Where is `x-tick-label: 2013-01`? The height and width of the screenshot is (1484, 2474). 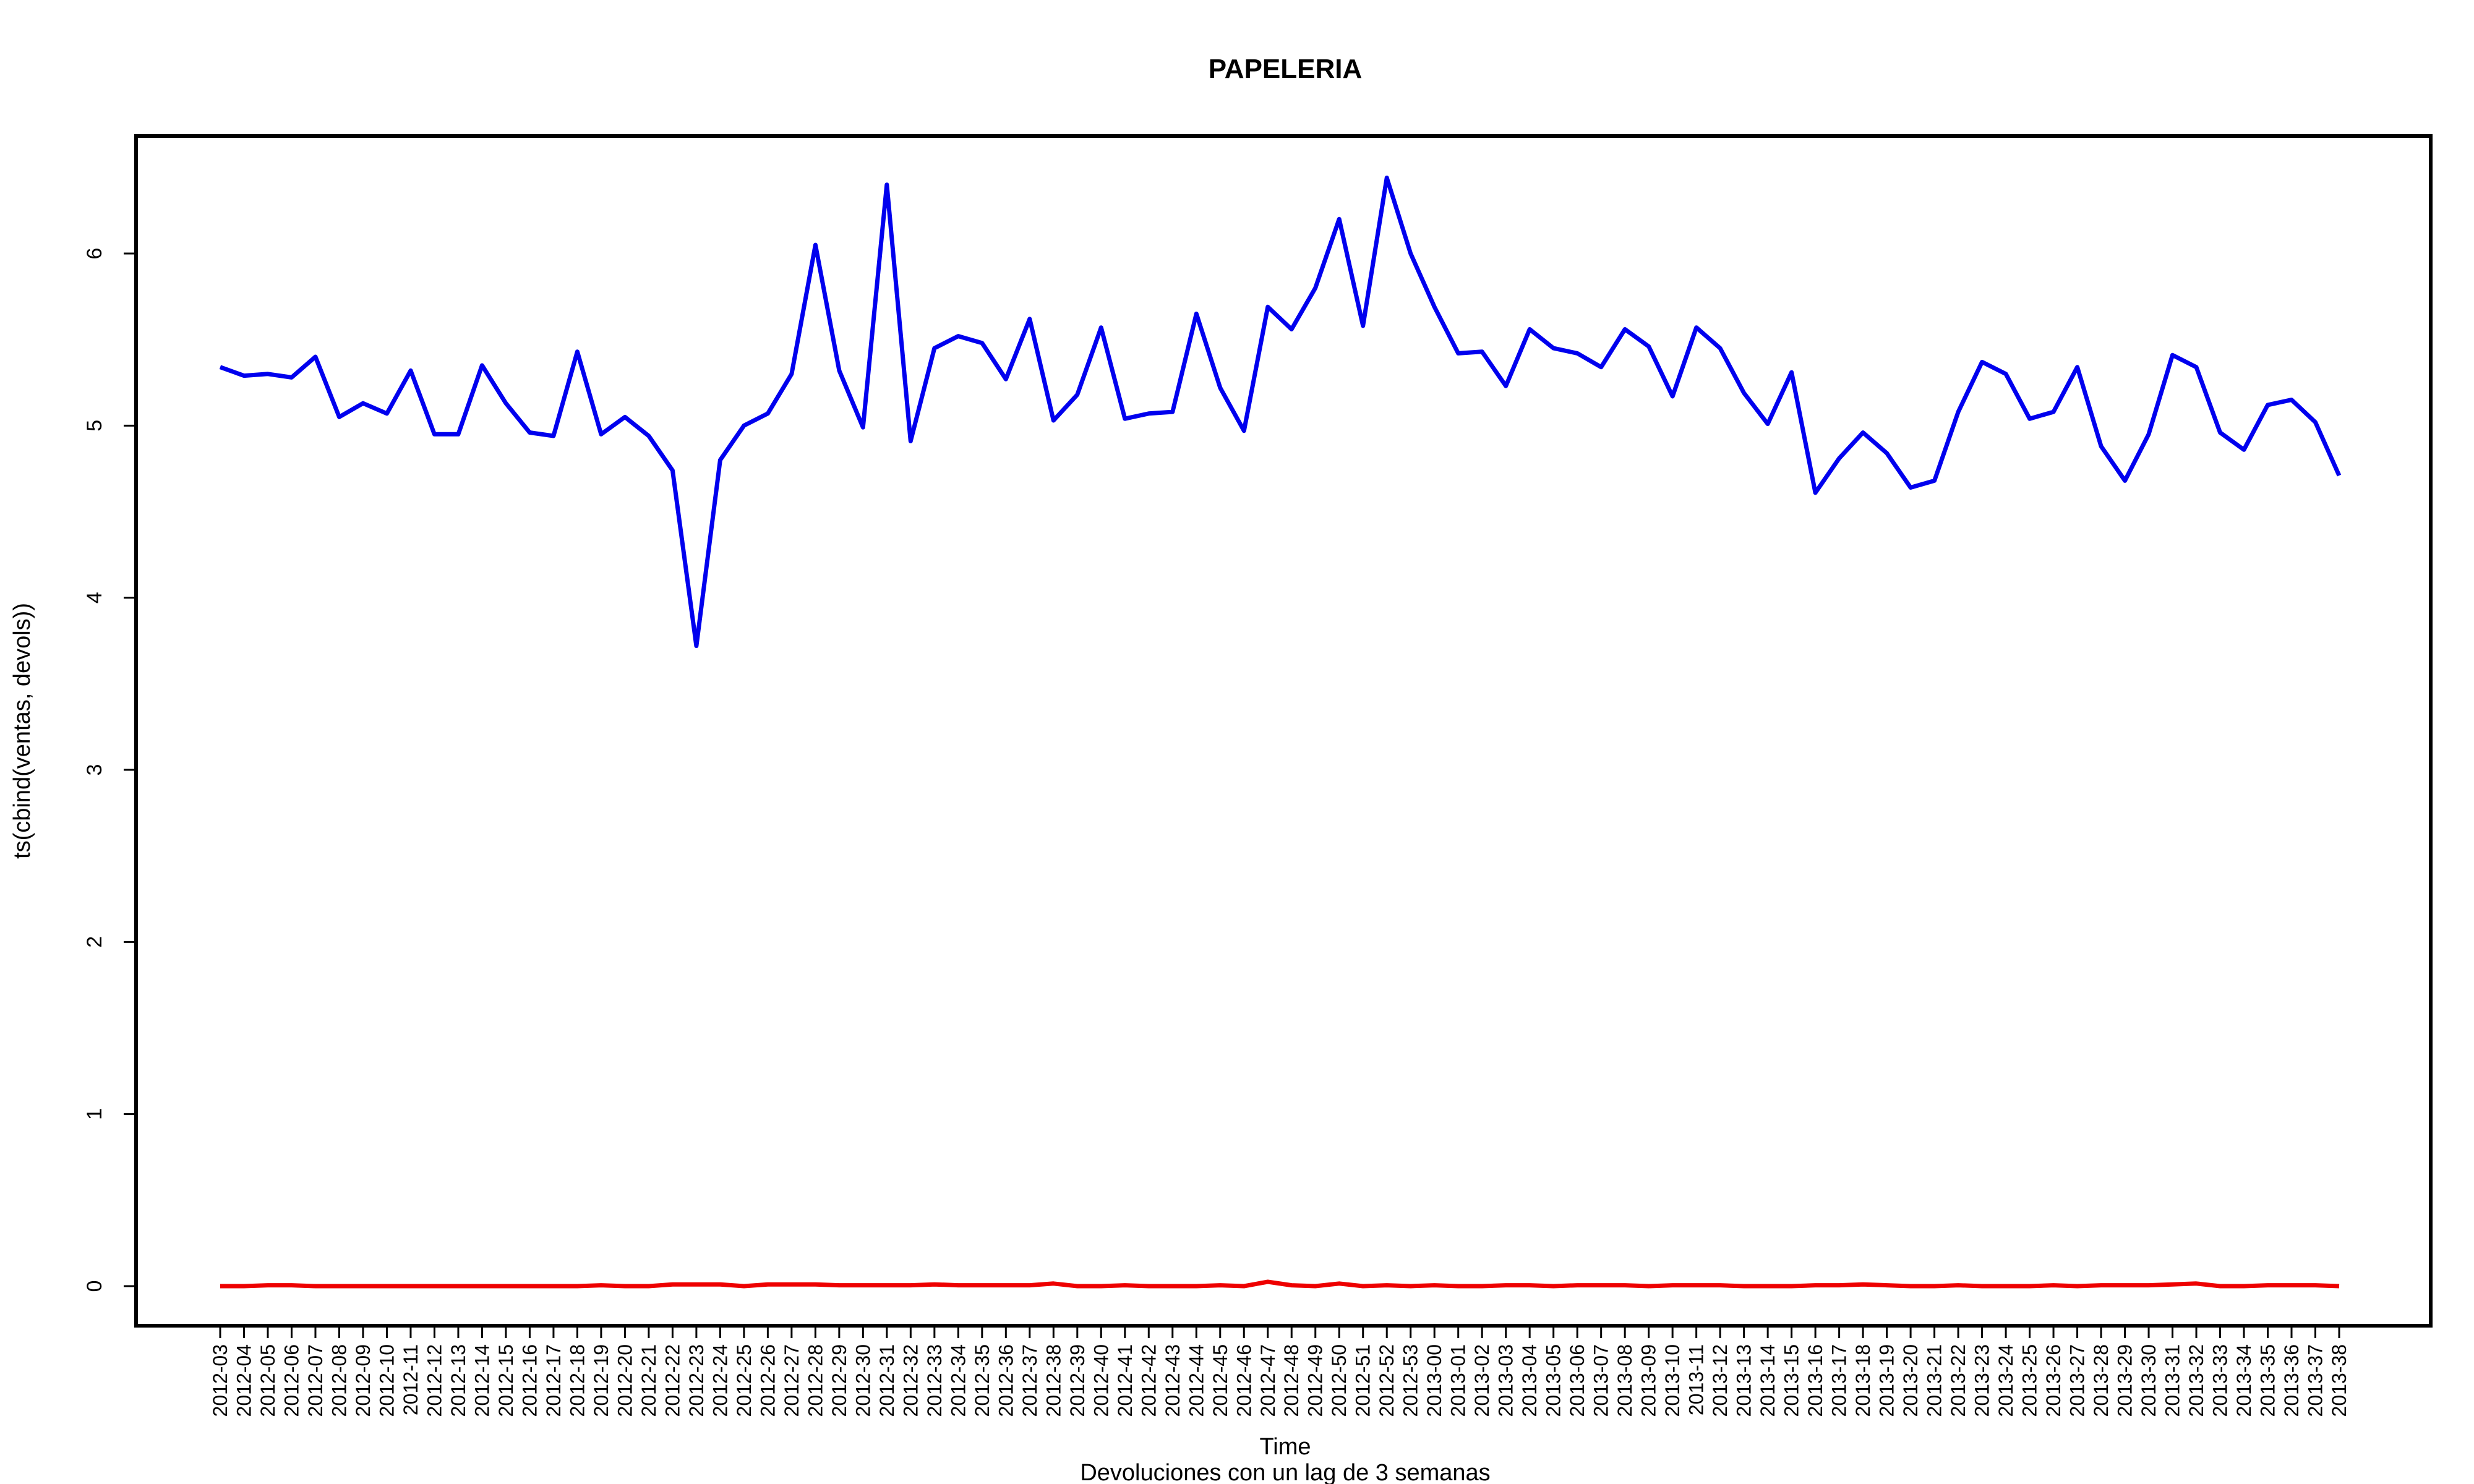 x-tick-label: 2013-01 is located at coordinates (1458, 1380).